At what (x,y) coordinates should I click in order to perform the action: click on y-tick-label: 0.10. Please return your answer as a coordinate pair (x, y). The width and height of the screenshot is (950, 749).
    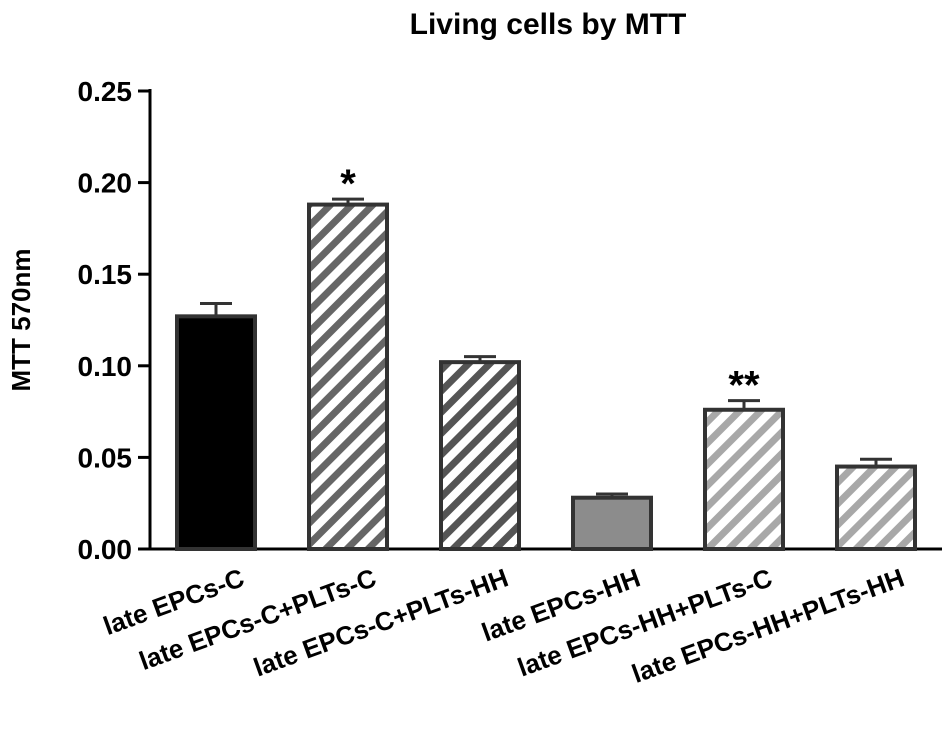
    Looking at the image, I should click on (105, 366).